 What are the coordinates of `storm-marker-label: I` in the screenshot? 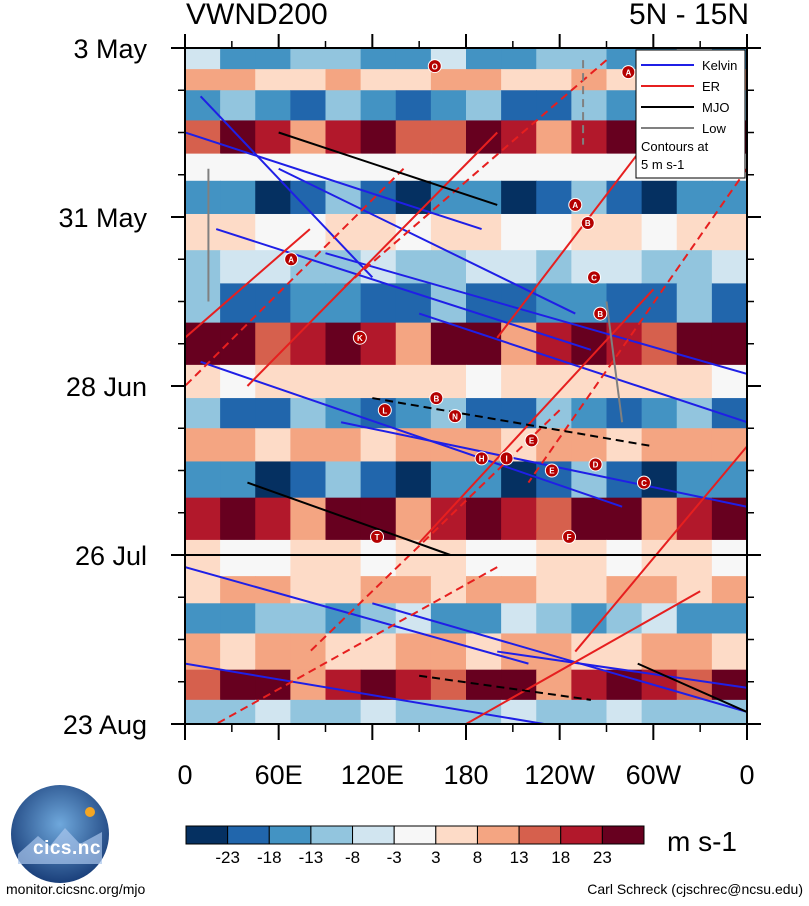 It's located at (506, 459).